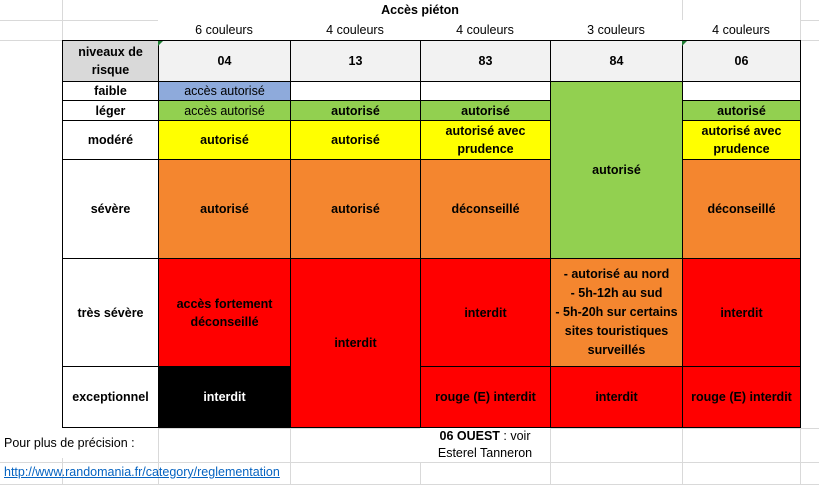 The width and height of the screenshot is (819, 485). I want to click on dept-13: 13, so click(355, 61).